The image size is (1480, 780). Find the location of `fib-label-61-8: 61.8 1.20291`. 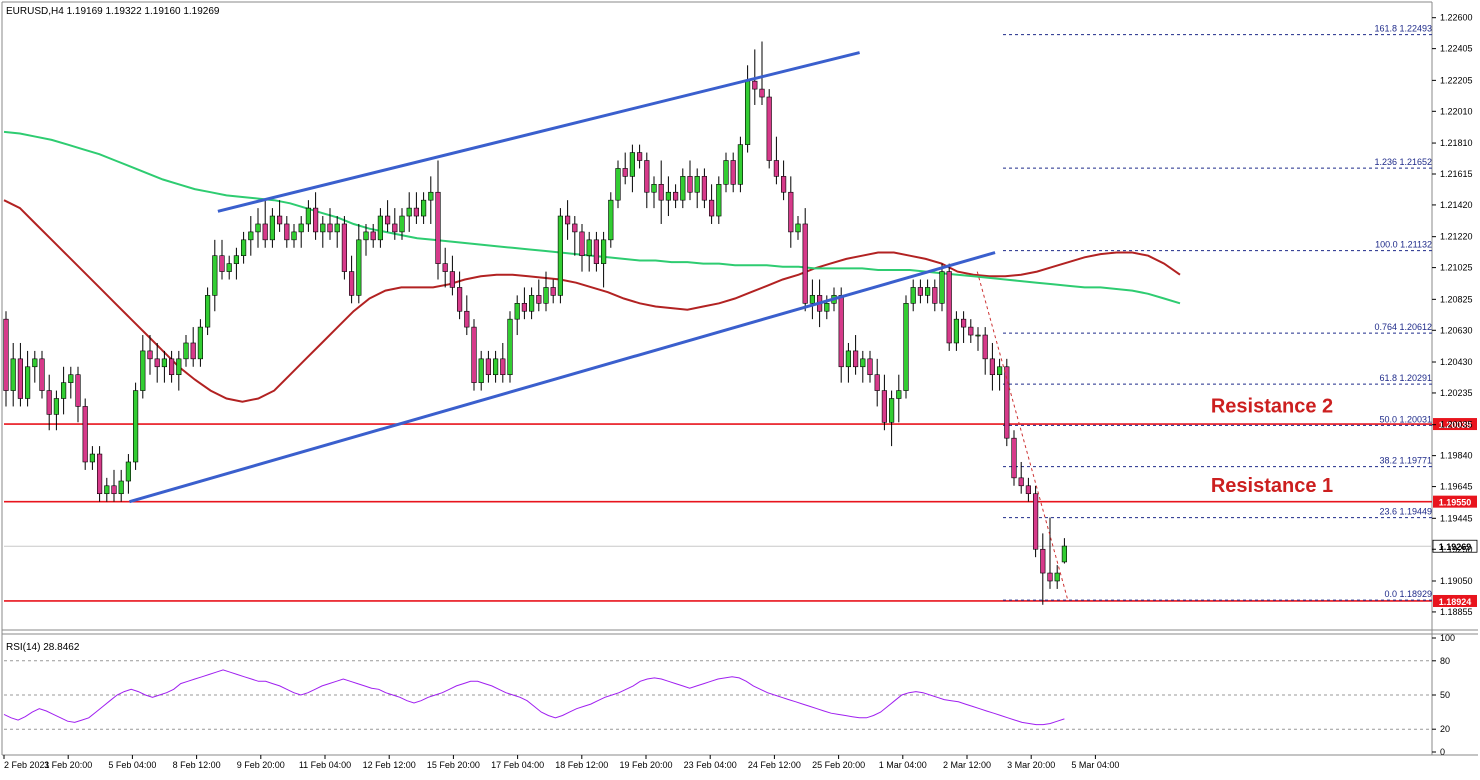

fib-label-61-8: 61.8 1.20291 is located at coordinates (1405, 378).